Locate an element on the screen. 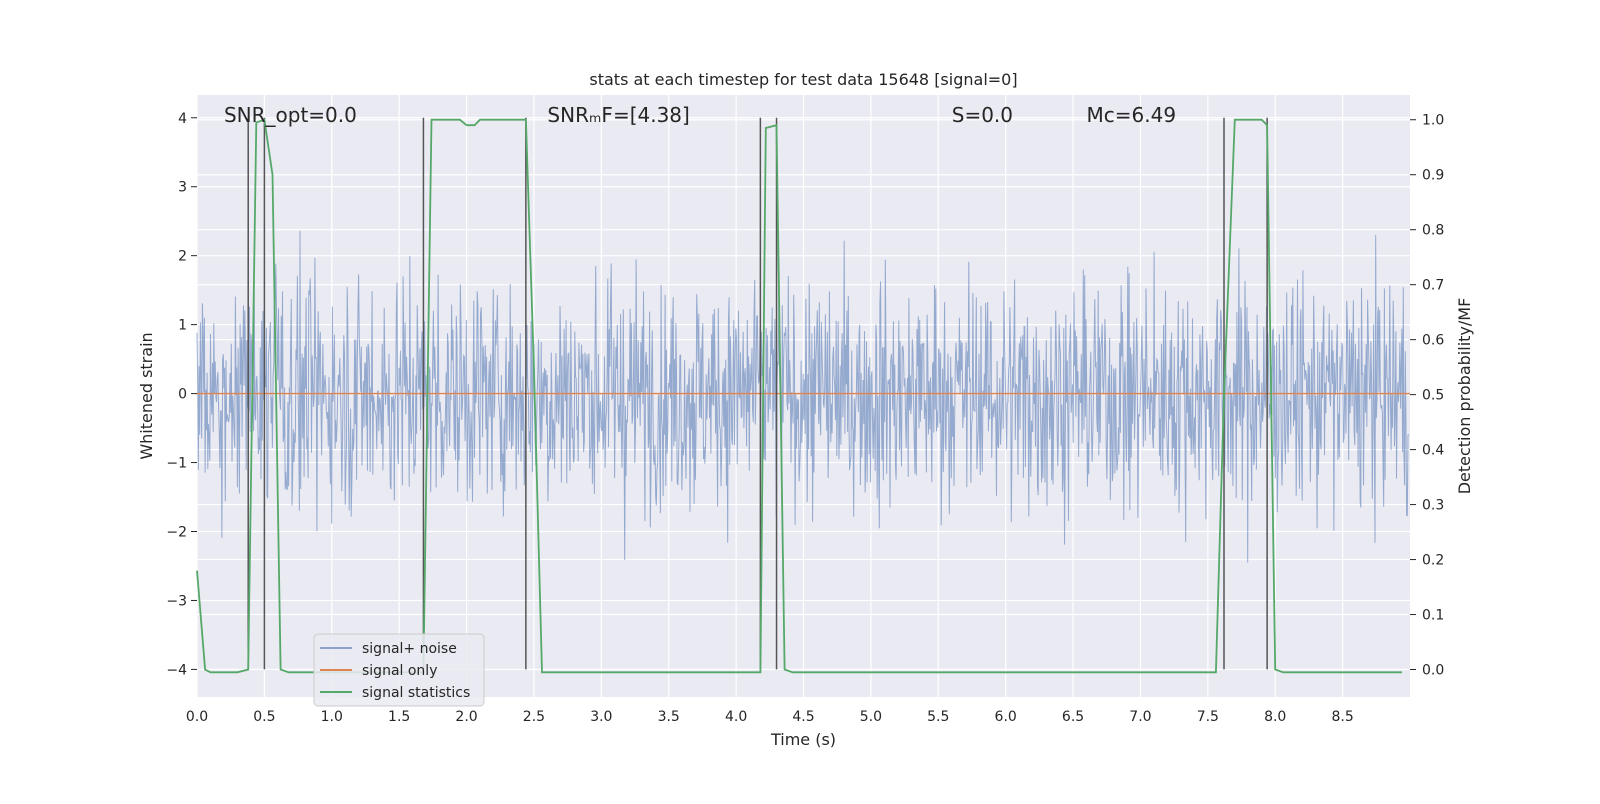  y2-tick-label: 0.1 is located at coordinates (1433, 616).